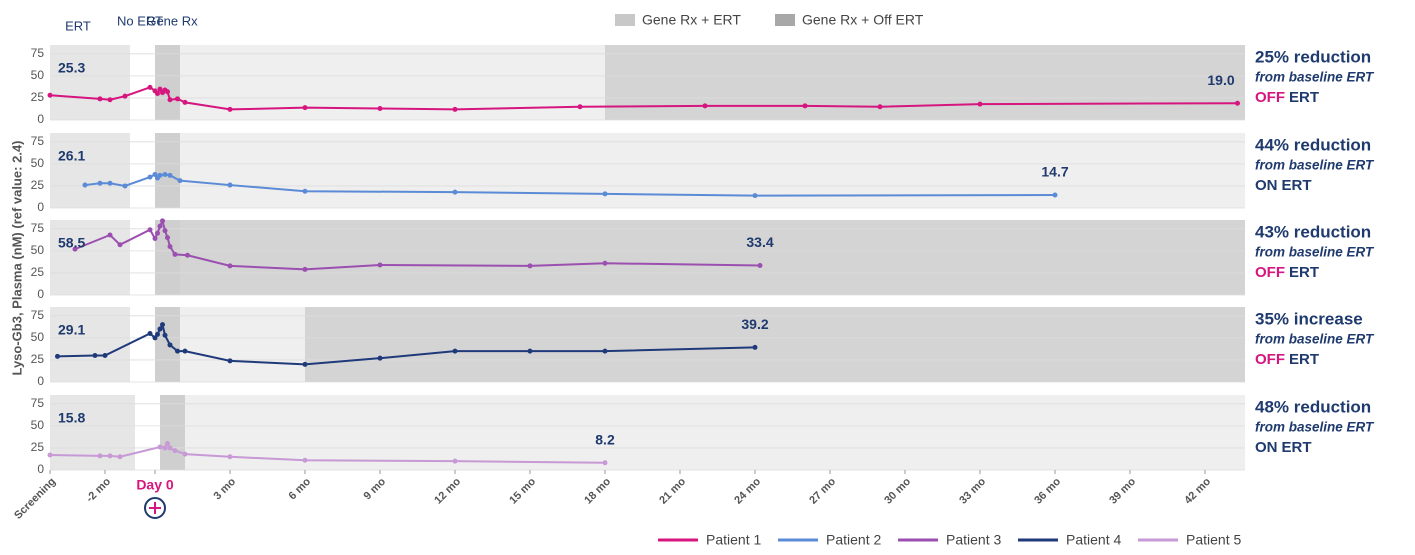 This screenshot has width=1415, height=555. I want to click on headline: 25% reduction, so click(1313, 56).